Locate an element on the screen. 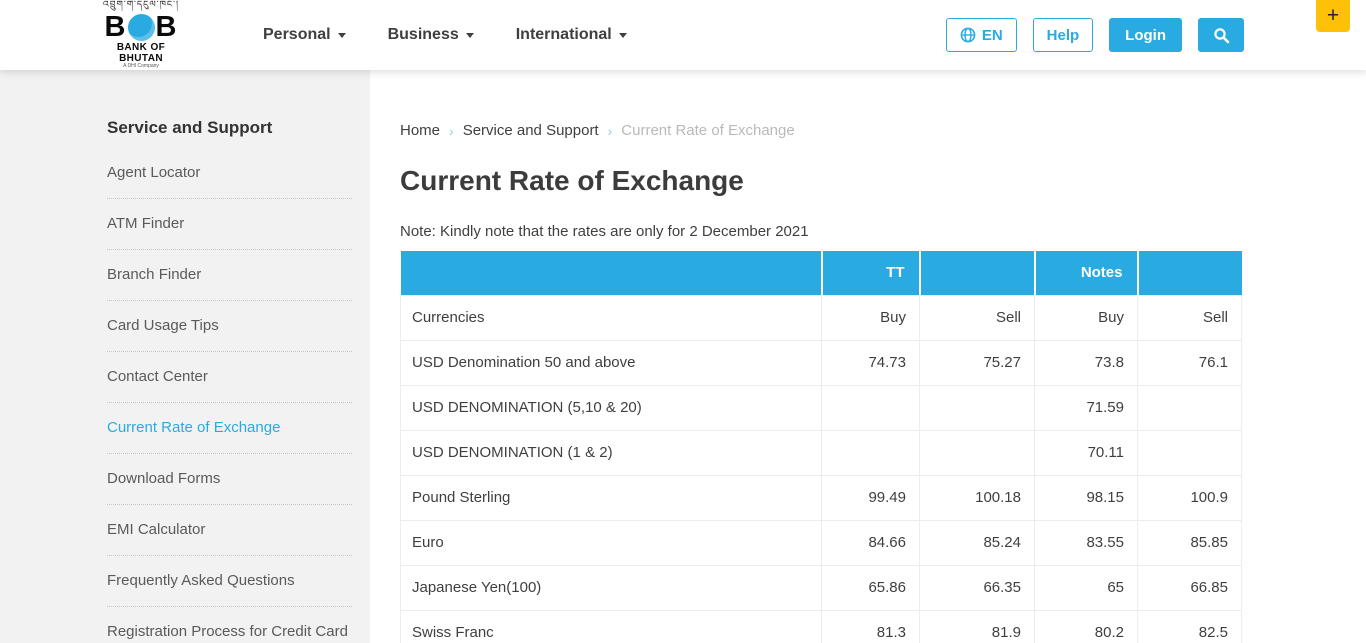  header-actions: EN Help Login is located at coordinates (1094, 35).